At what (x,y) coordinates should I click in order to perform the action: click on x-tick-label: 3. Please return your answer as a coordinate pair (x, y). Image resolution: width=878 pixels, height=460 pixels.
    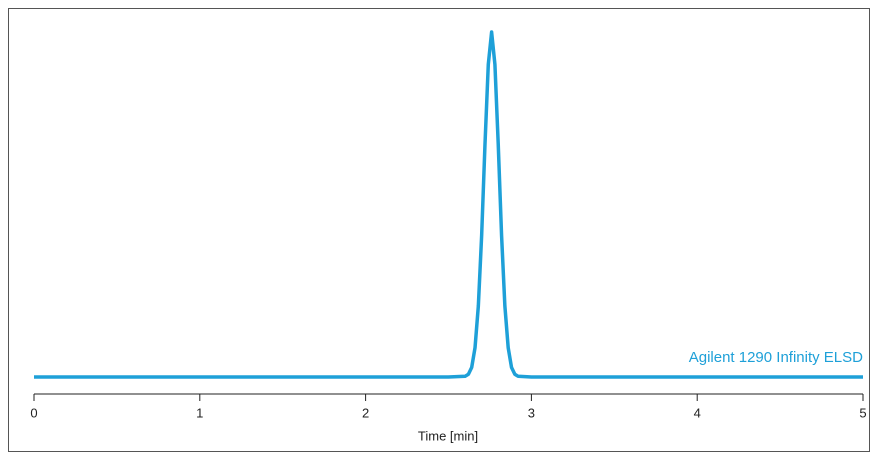
    Looking at the image, I should click on (531, 412).